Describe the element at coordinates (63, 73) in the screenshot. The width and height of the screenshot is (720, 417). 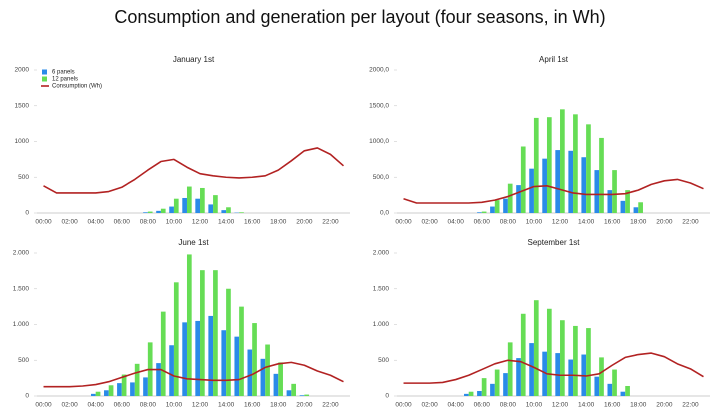
I see `legend-label: 6 panels` at that location.